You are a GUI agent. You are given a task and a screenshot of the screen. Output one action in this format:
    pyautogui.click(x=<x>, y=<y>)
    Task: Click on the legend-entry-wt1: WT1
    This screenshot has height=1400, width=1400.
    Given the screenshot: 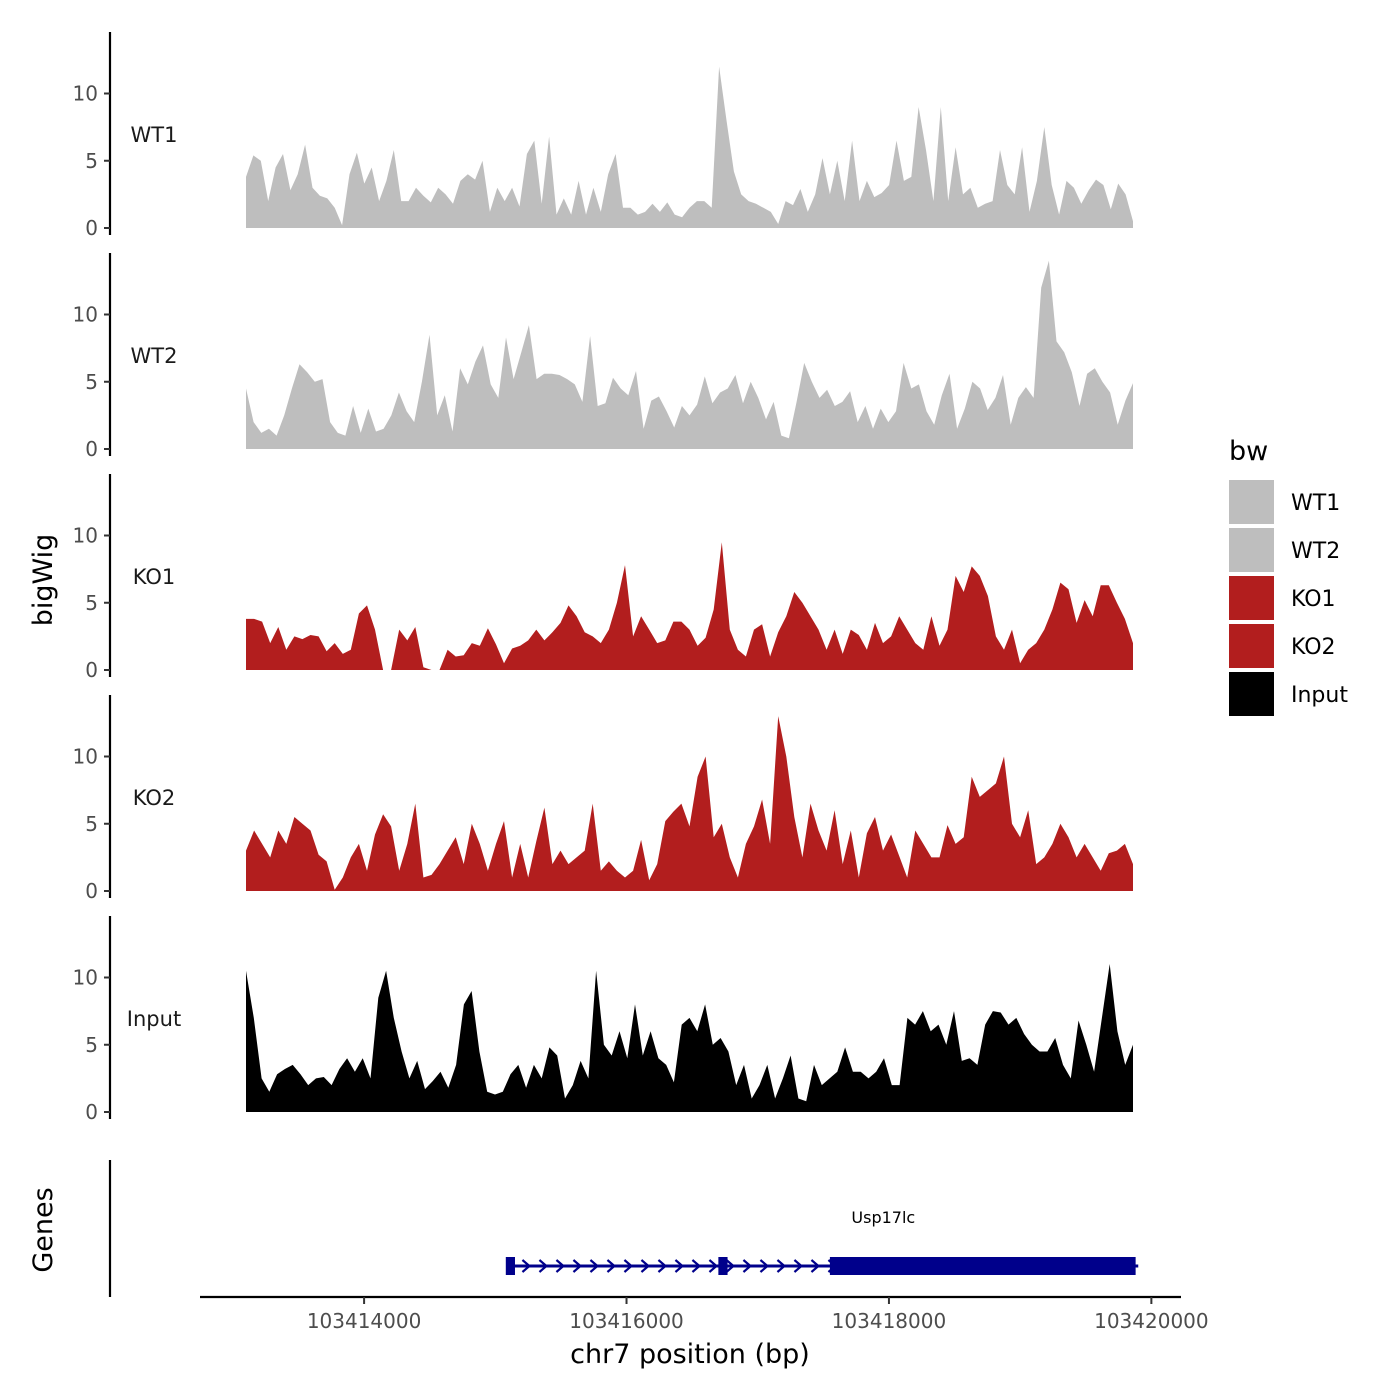 What is the action you would take?
    pyautogui.click(x=1284, y=502)
    